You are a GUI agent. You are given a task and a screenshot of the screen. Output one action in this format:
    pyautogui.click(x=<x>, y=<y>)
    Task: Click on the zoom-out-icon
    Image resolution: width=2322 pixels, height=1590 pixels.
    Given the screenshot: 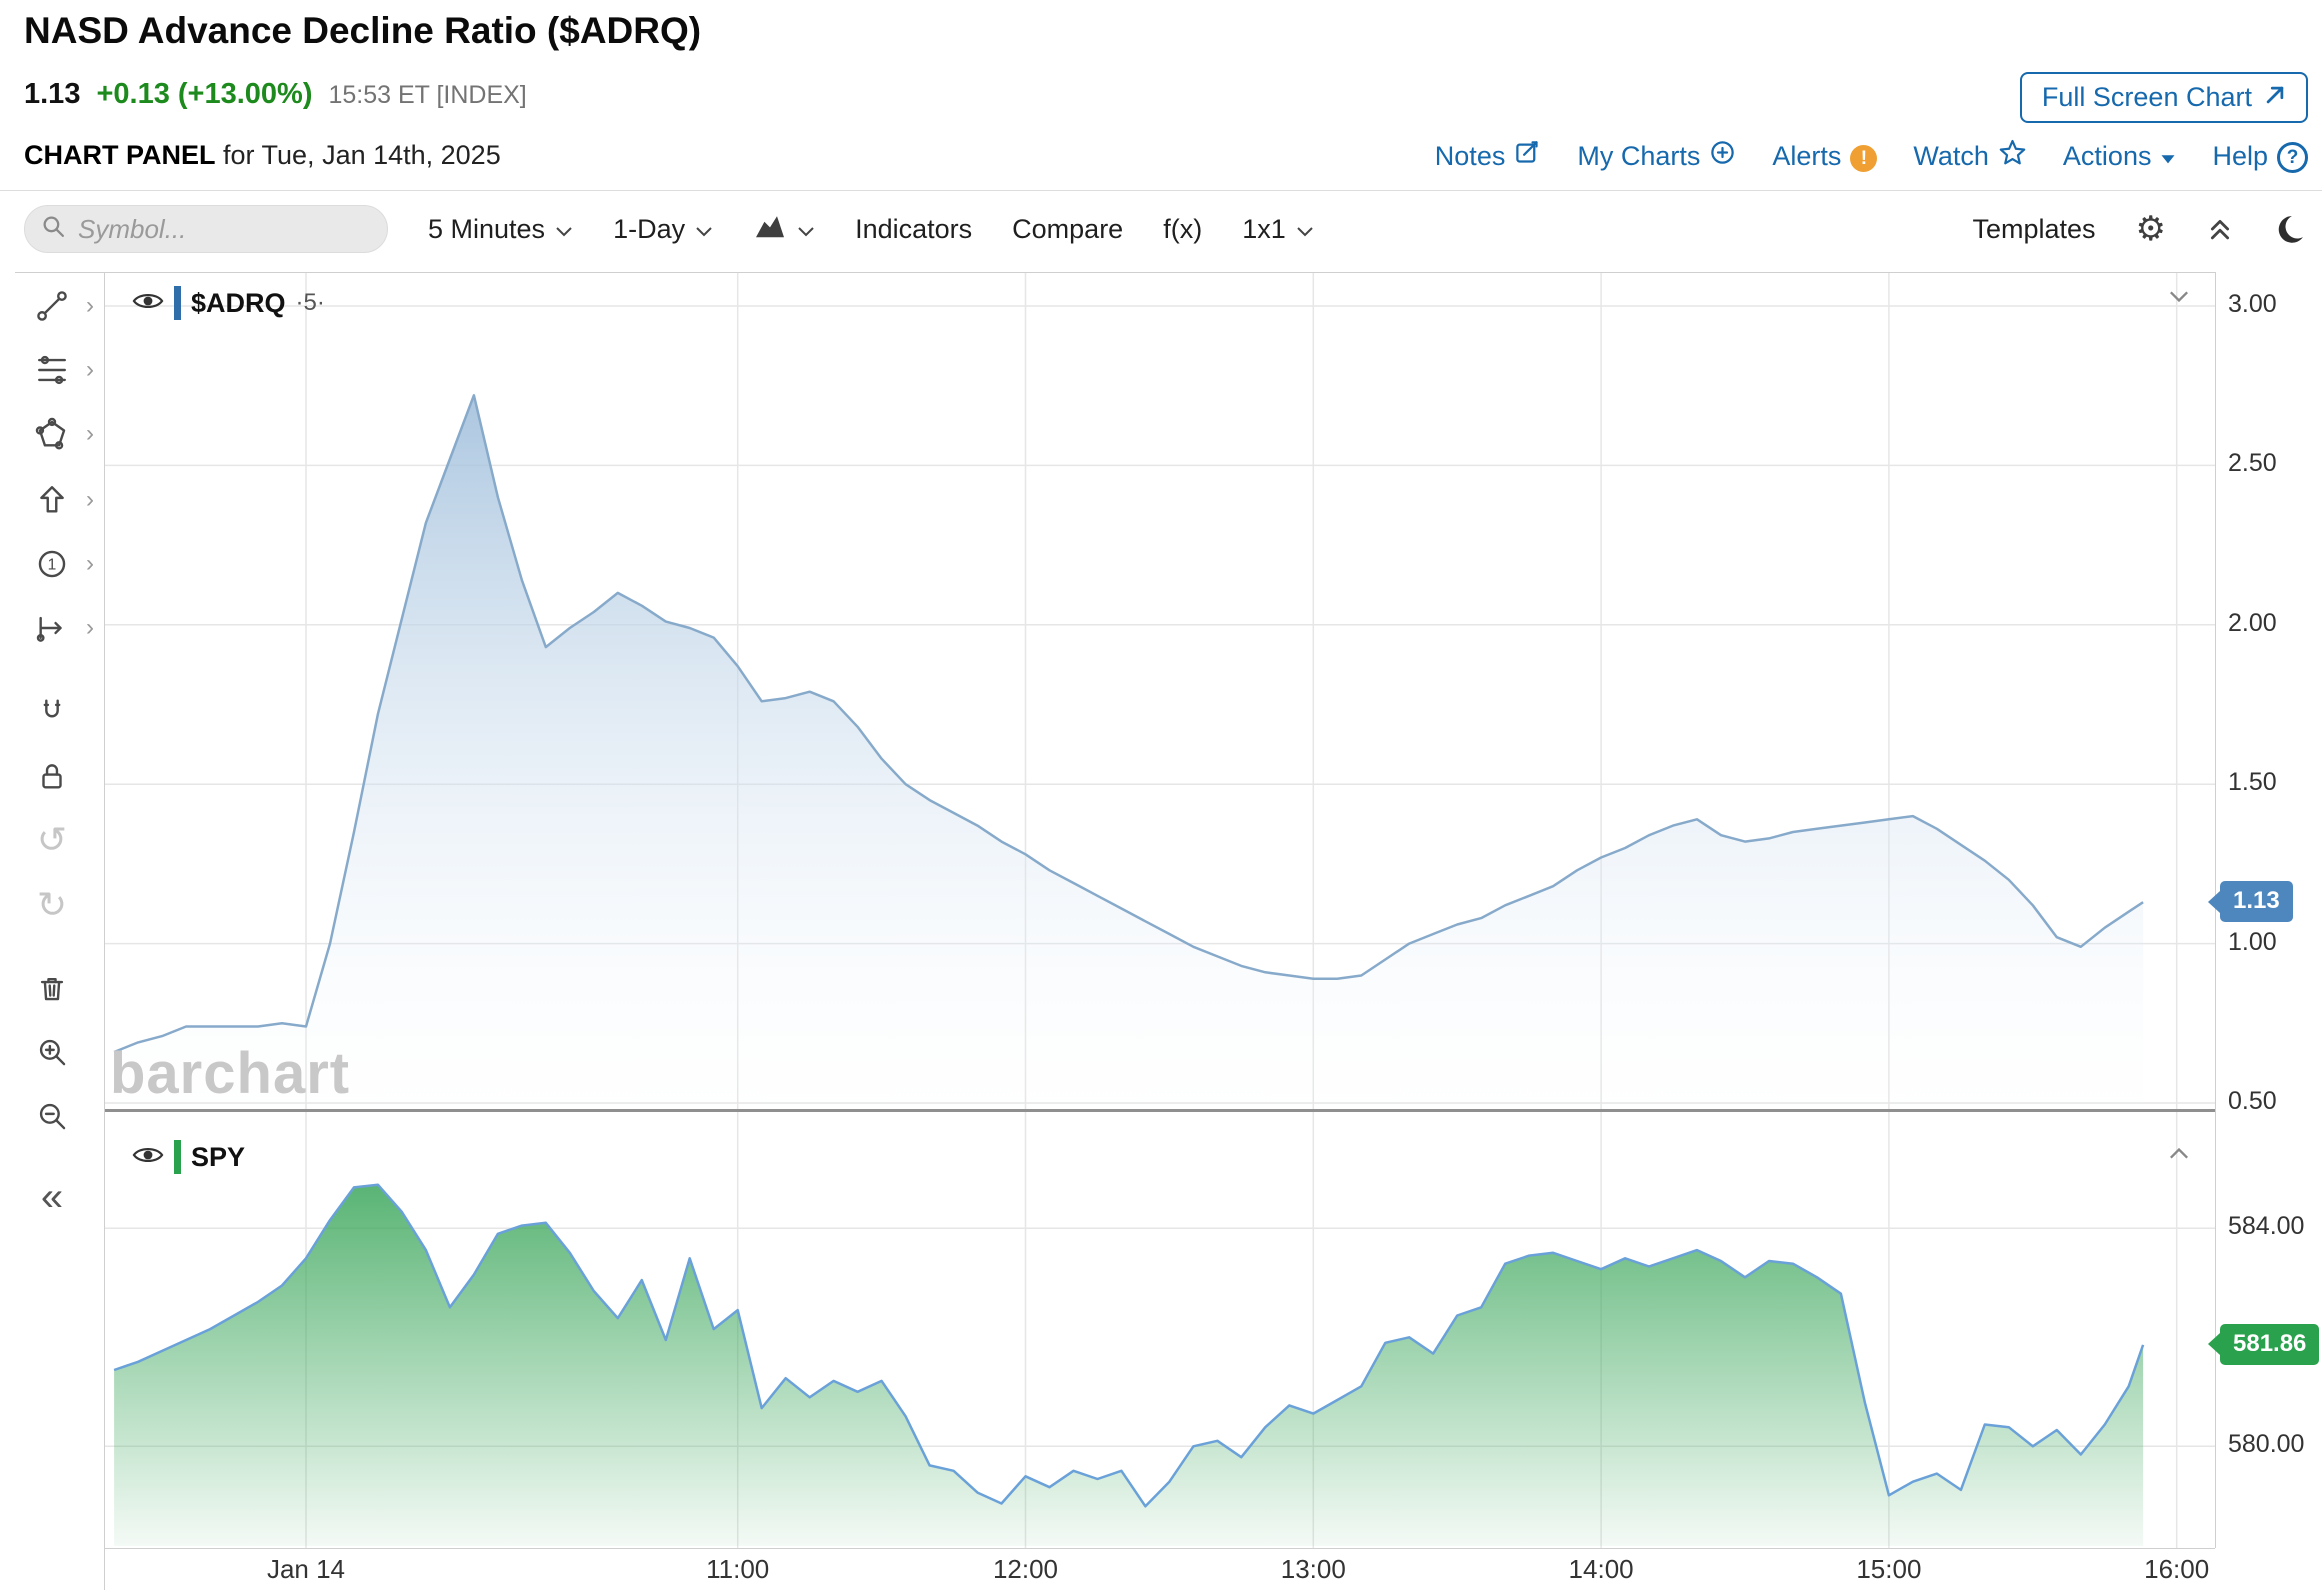 What is the action you would take?
    pyautogui.click(x=52, y=1116)
    